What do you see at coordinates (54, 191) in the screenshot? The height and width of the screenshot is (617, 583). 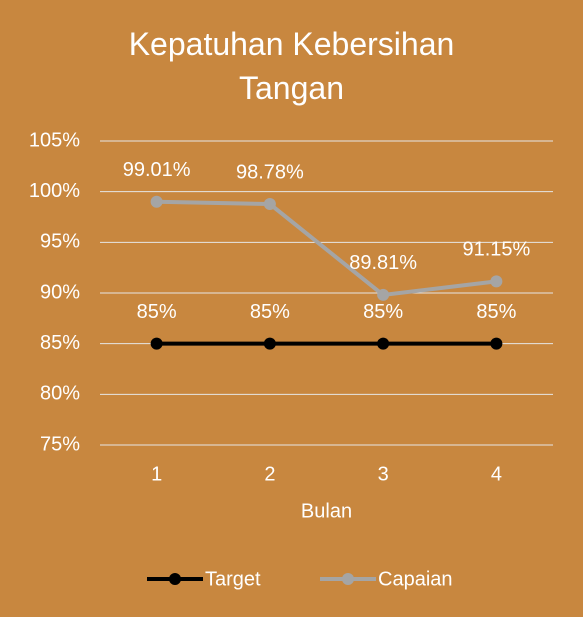 I see `y-tick-label: 100%` at bounding box center [54, 191].